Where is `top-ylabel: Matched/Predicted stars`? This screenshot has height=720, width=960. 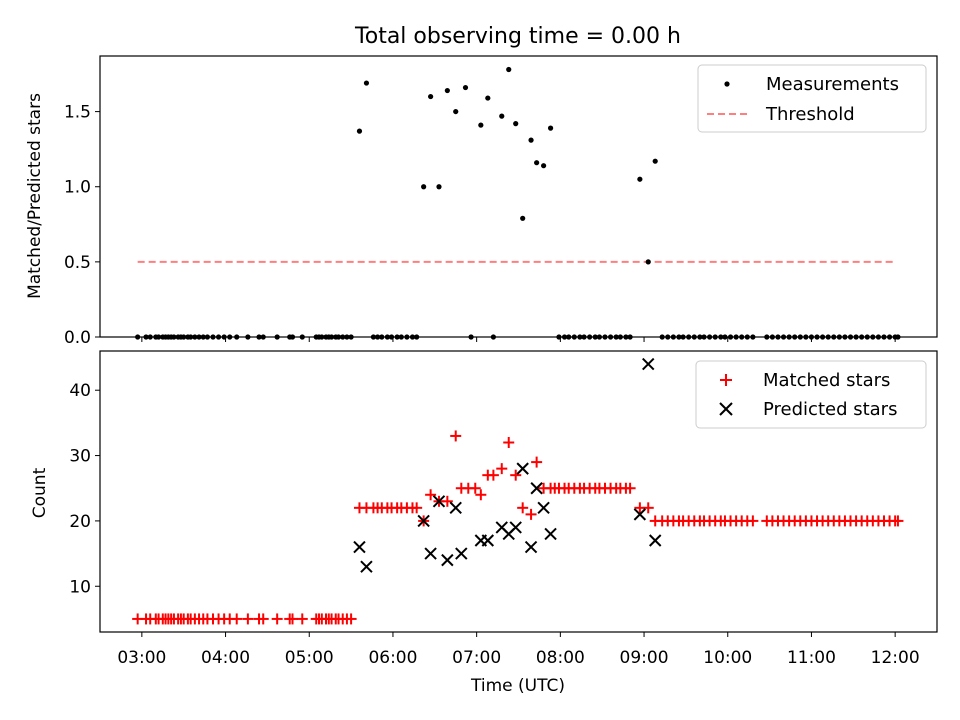 top-ylabel: Matched/Predicted stars is located at coordinates (35, 196).